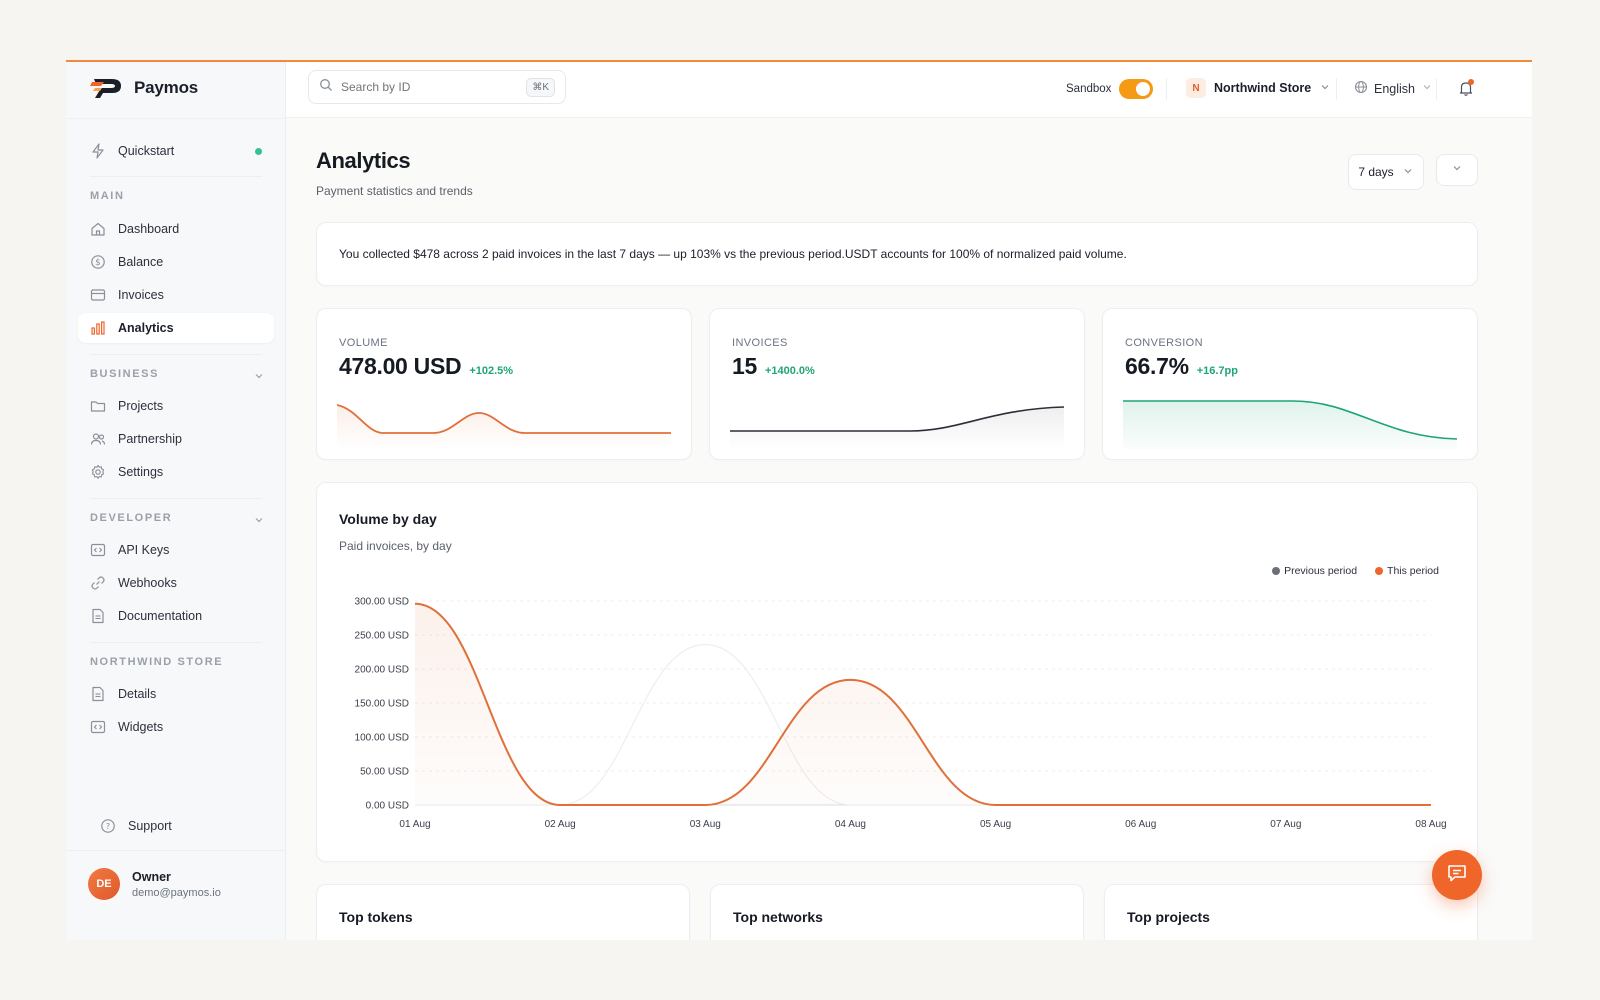 Image resolution: width=1600 pixels, height=1000 pixels. What do you see at coordinates (363, 160) in the screenshot?
I see `page-title: Analytics` at bounding box center [363, 160].